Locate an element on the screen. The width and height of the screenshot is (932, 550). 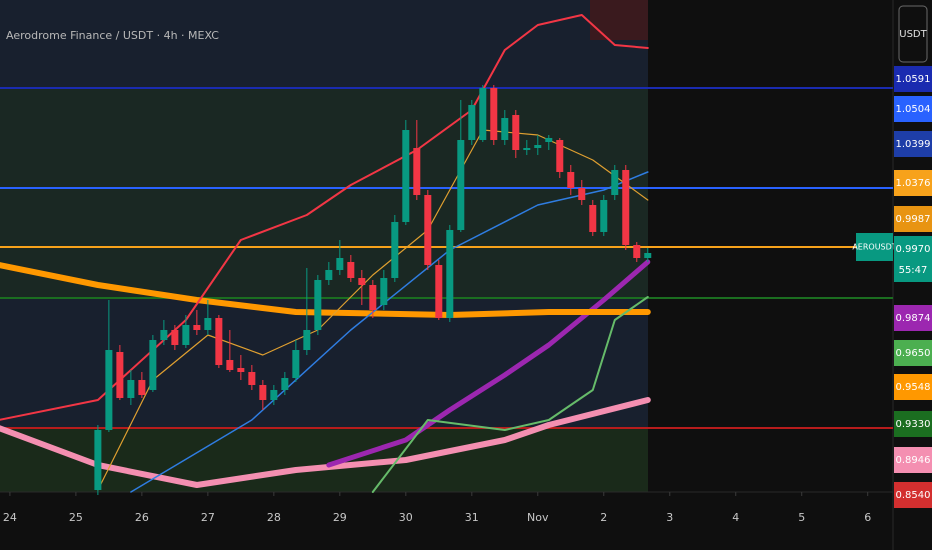
price-tag-label: 0.9650 is located at coordinates (913, 353).